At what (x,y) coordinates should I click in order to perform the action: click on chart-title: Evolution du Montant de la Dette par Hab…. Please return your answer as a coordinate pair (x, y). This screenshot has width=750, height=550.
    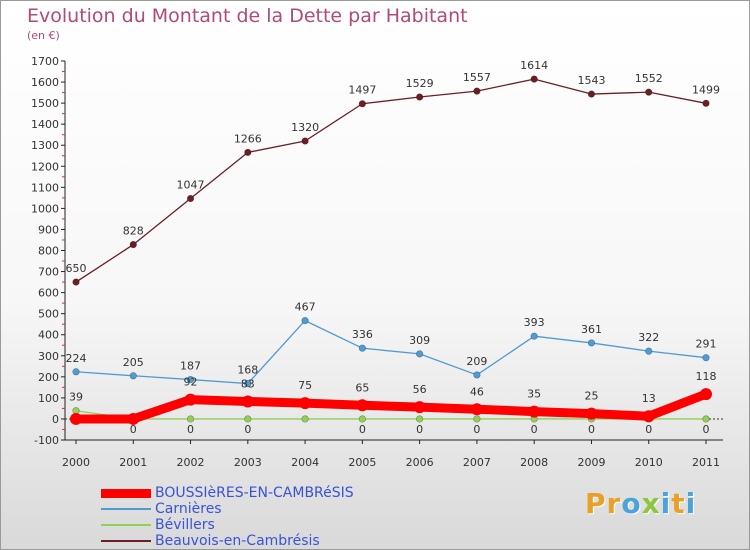
    Looking at the image, I should click on (247, 16).